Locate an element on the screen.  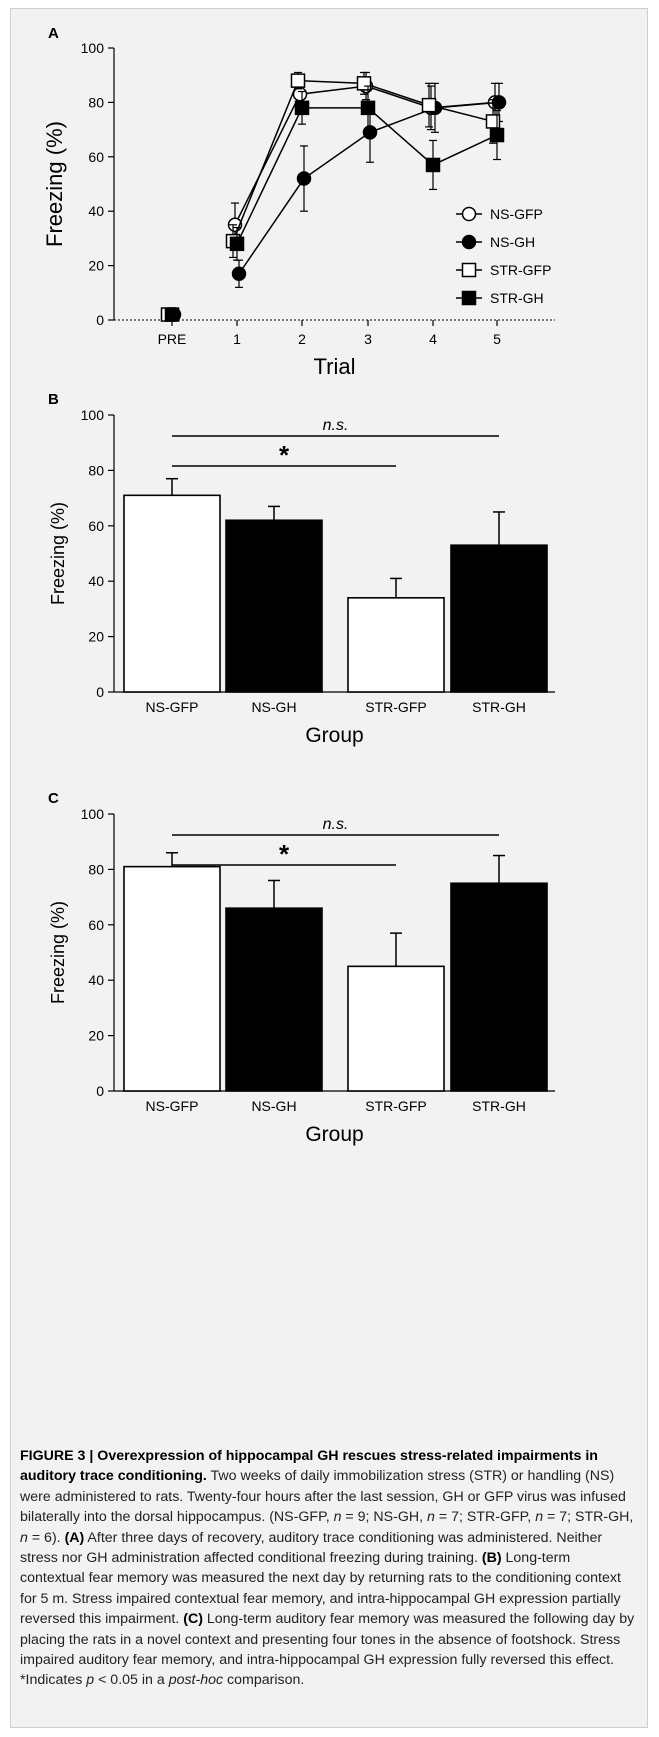
panel-a-y-tick-label: 100 is located at coordinates (93, 48).